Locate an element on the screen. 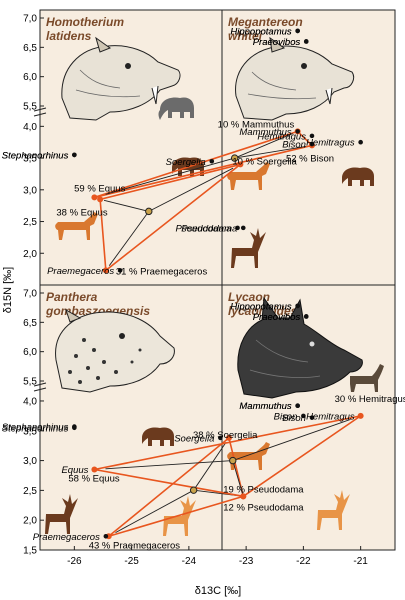 The height and width of the screenshot is (600, 405). horse-silhouette-icon-br is located at coordinates (248, 456).